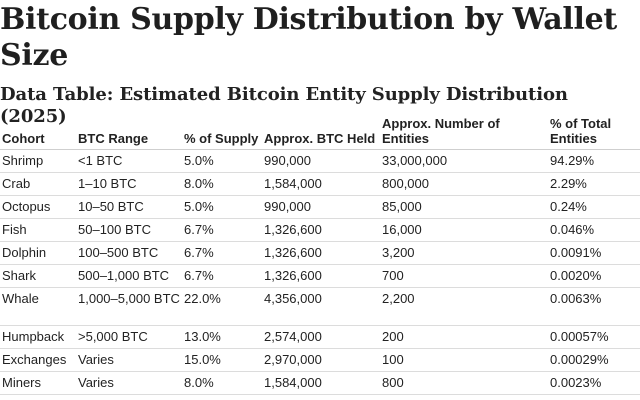 The height and width of the screenshot is (400, 640). Describe the element at coordinates (594, 383) in the screenshot. I see `cell-percent-entities: 0.0023%` at that location.